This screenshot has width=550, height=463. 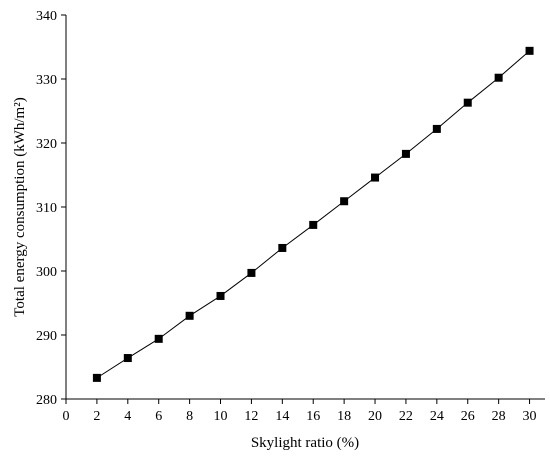 What do you see at coordinates (46, 80) in the screenshot?
I see `y-tick-label: 330` at bounding box center [46, 80].